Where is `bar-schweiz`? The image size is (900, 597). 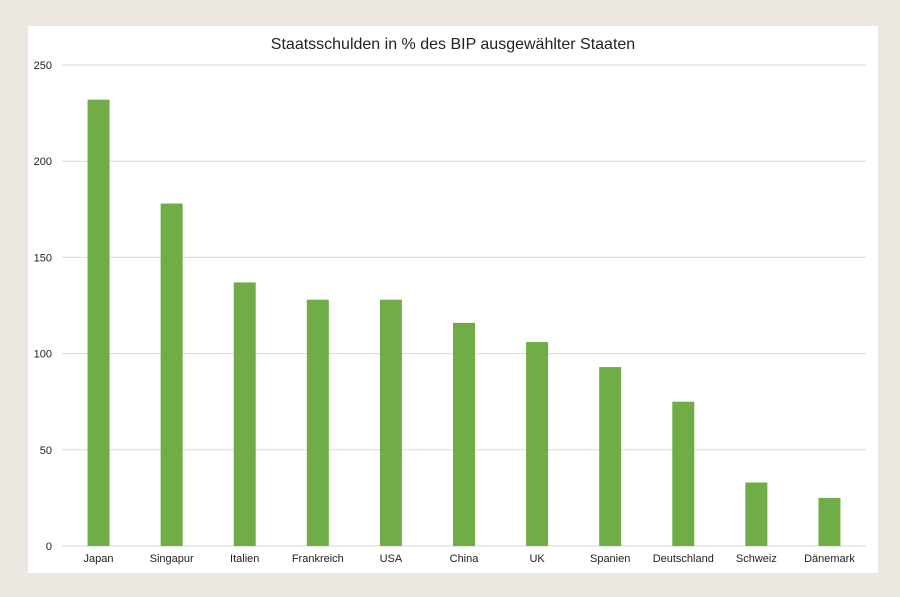
bar-schweiz is located at coordinates (756, 514).